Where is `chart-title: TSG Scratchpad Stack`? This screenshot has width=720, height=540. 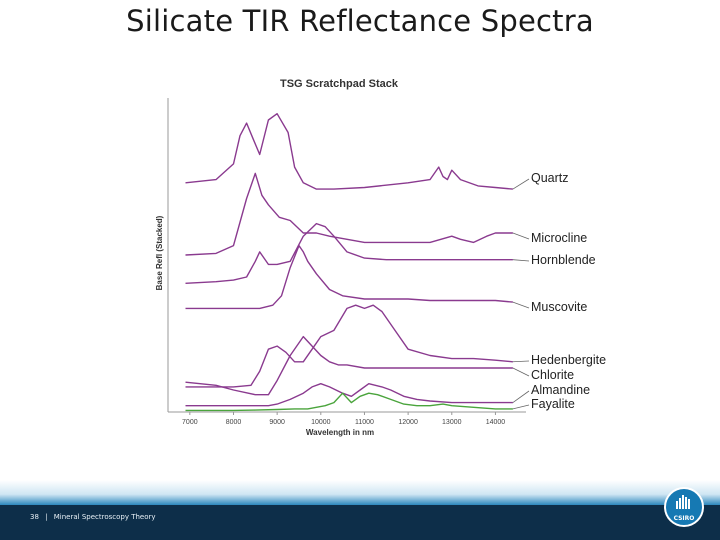
chart-title: TSG Scratchpad Stack is located at coordinates (339, 84).